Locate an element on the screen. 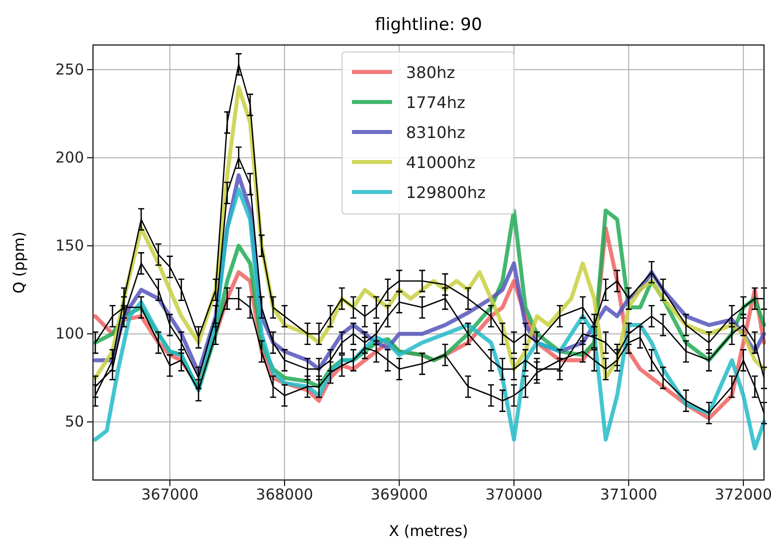  y-tick-label: 150 is located at coordinates (69, 245).